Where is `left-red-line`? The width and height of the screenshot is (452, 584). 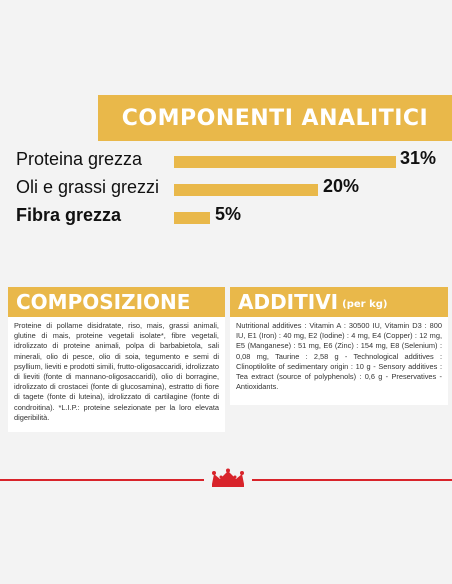 left-red-line is located at coordinates (102, 480).